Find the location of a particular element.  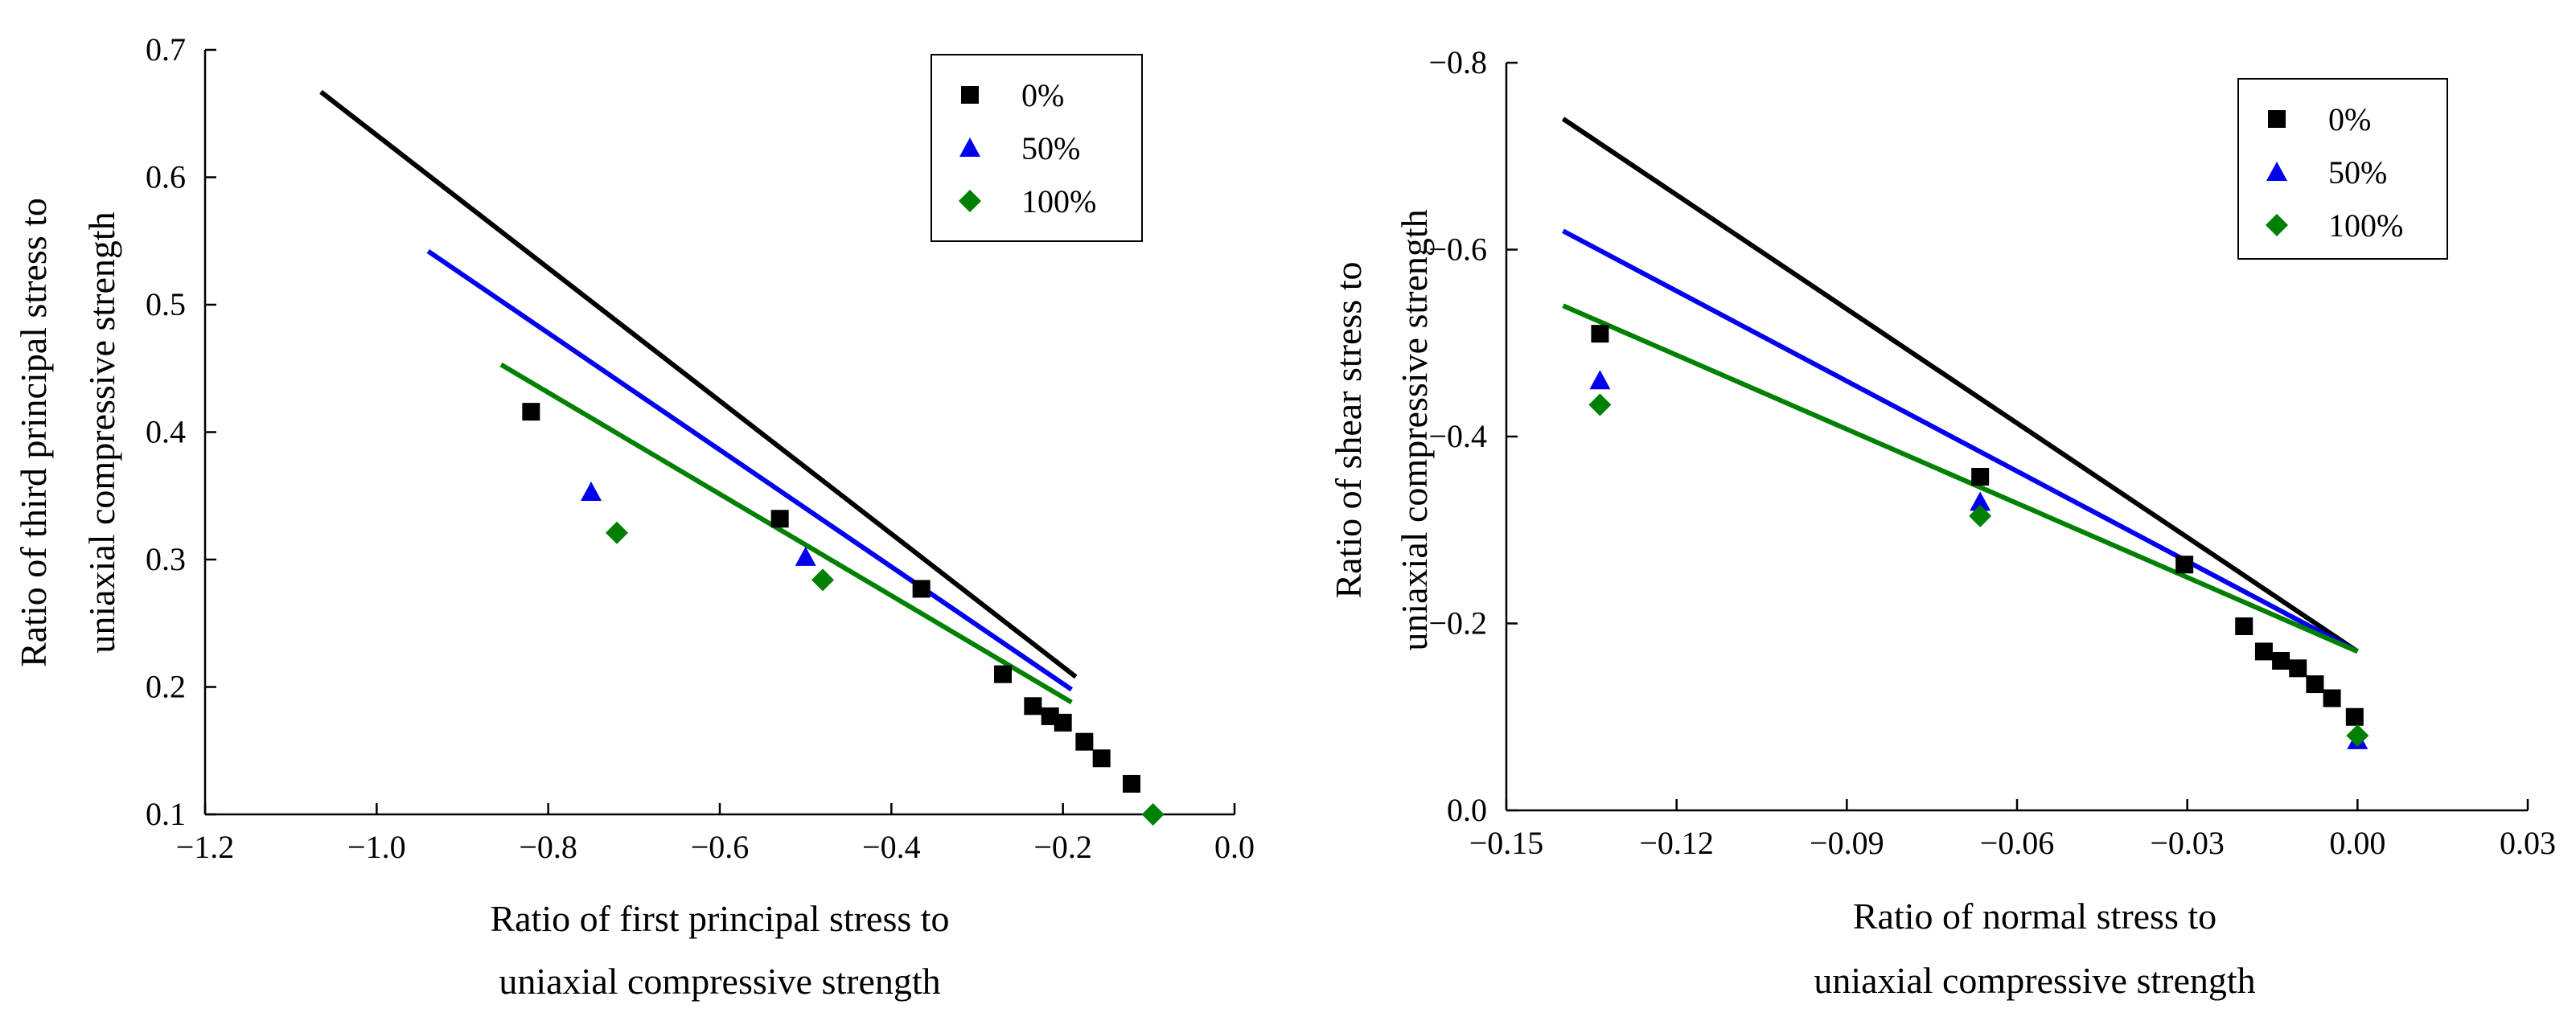

y-tick-label: −0.8 is located at coordinates (1457, 62).